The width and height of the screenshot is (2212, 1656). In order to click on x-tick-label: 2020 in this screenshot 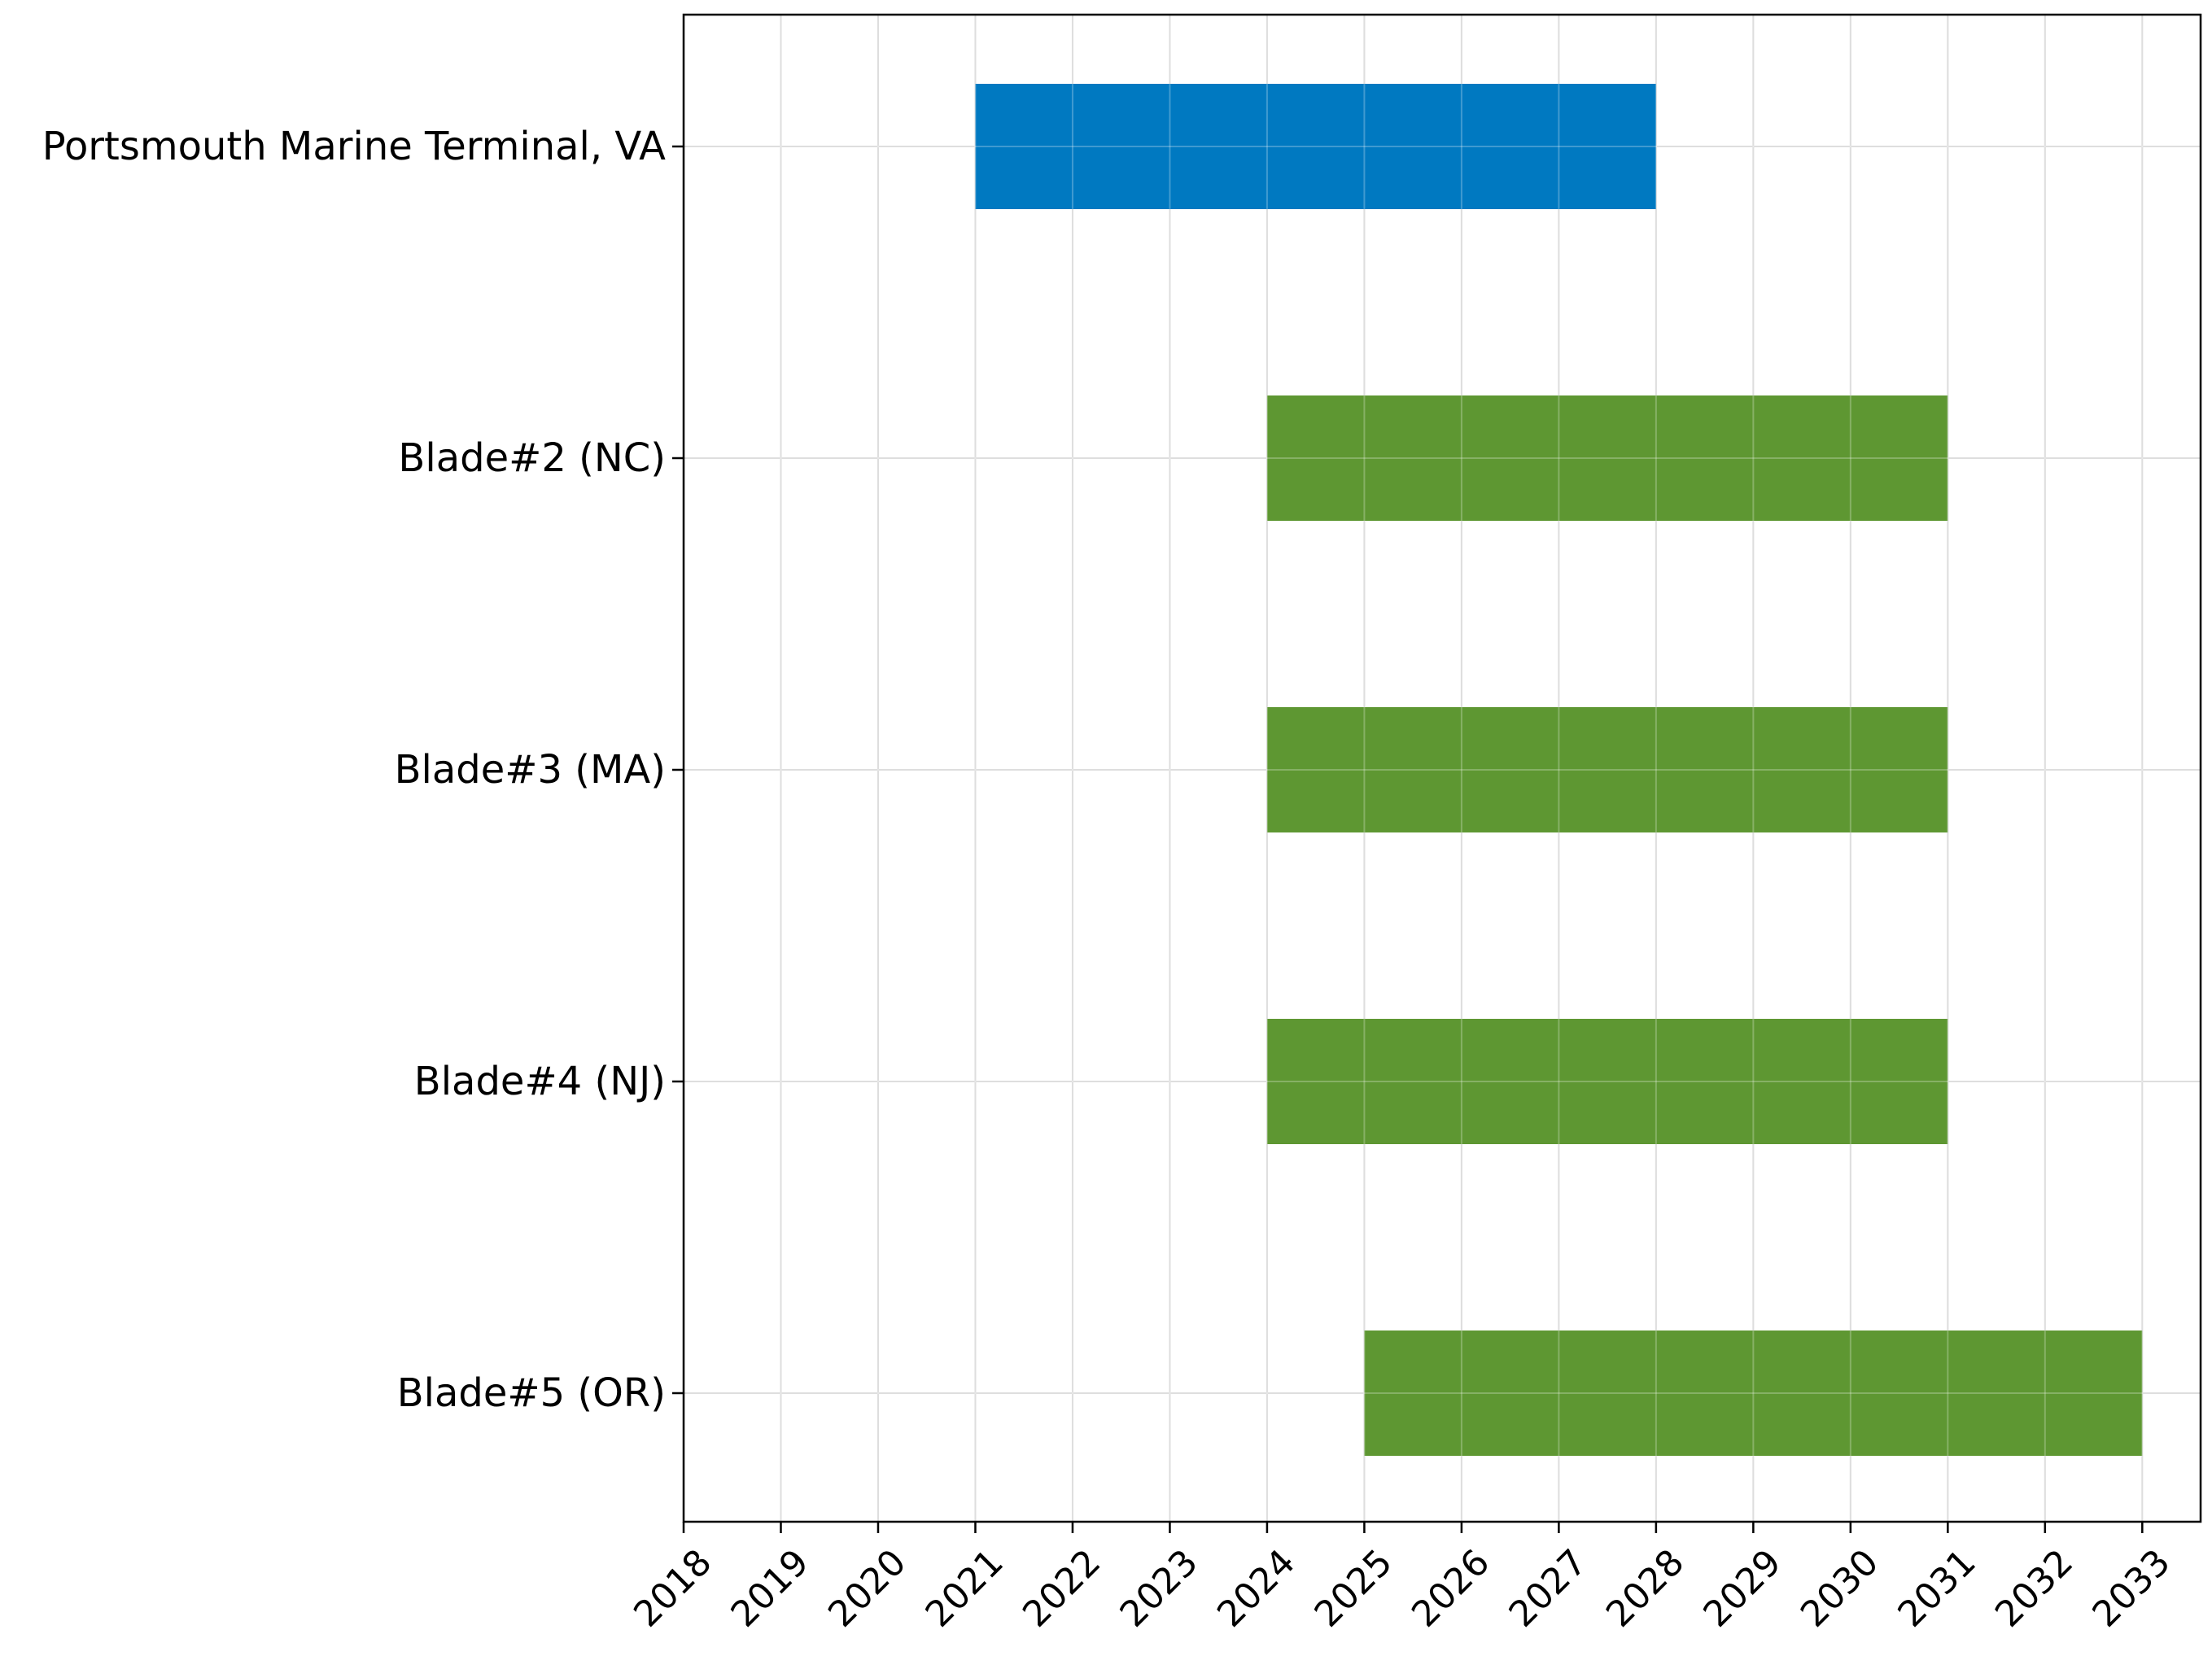, I will do `click(867, 1588)`.